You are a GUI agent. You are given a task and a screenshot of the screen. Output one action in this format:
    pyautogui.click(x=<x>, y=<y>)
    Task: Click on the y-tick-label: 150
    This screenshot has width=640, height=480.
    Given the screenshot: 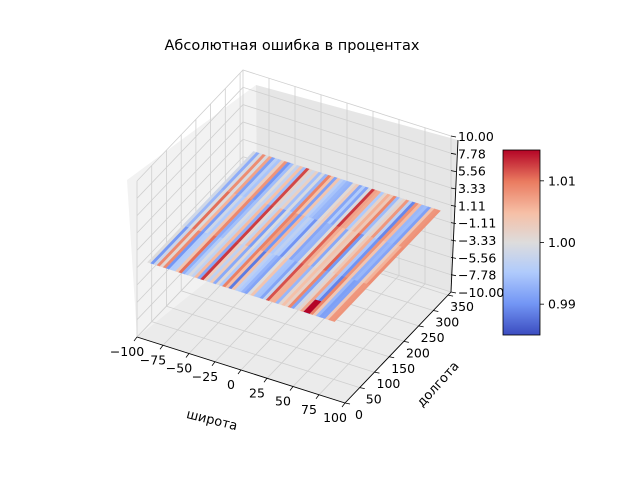 What is the action you would take?
    pyautogui.click(x=403, y=368)
    